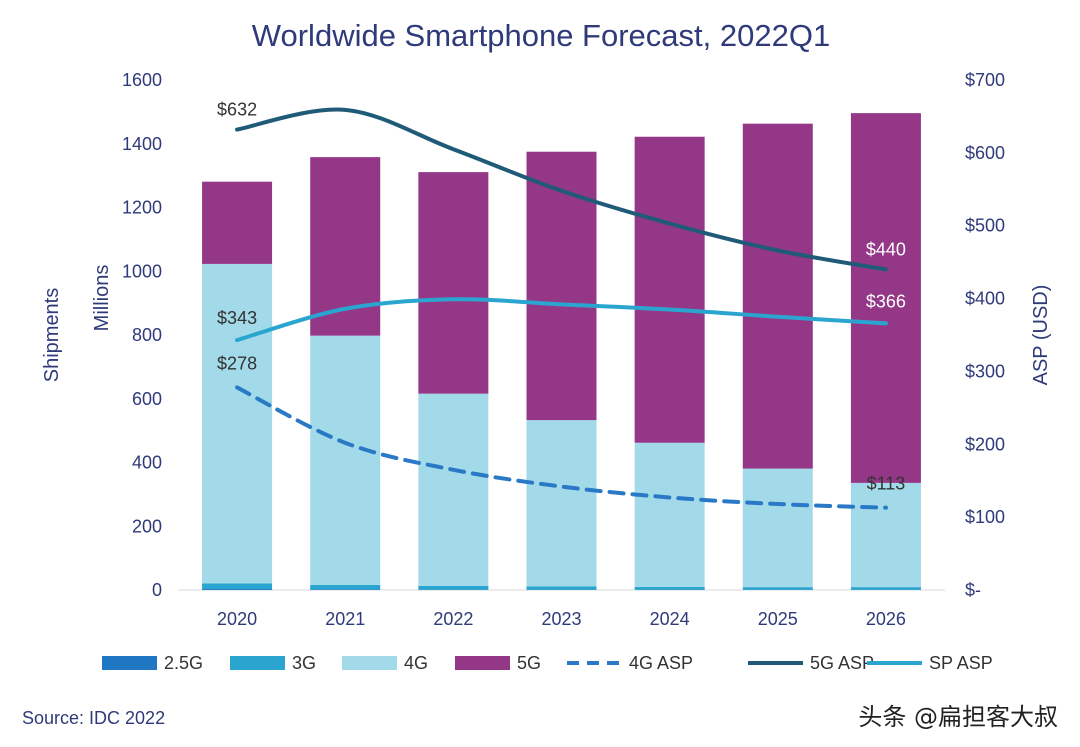 Image resolution: width=1080 pixels, height=747 pixels. I want to click on line-4g-asp, so click(561, 447).